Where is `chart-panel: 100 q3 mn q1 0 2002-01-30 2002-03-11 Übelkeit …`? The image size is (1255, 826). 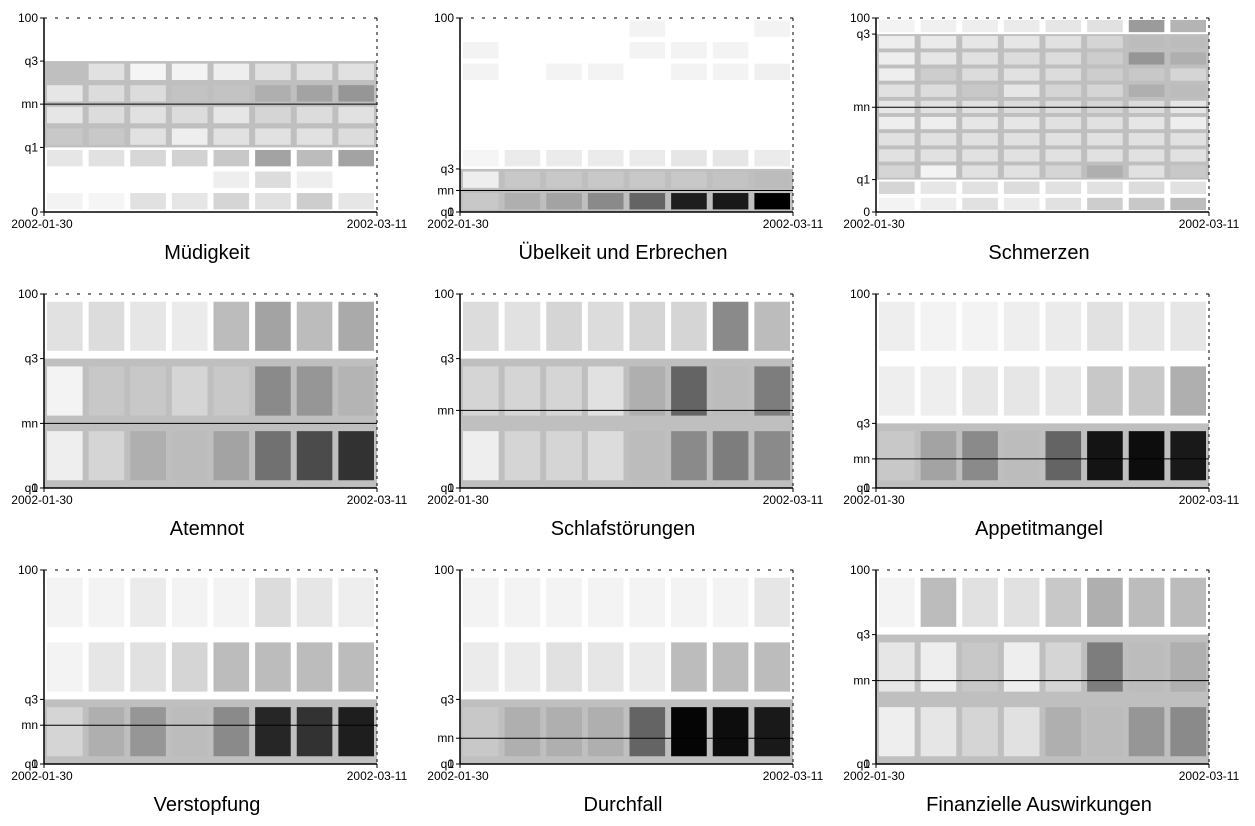
chart-panel: 100 q3 mn q1 0 2002-01-30 2002-03-11 Übelkeit … is located at coordinates (623, 137).